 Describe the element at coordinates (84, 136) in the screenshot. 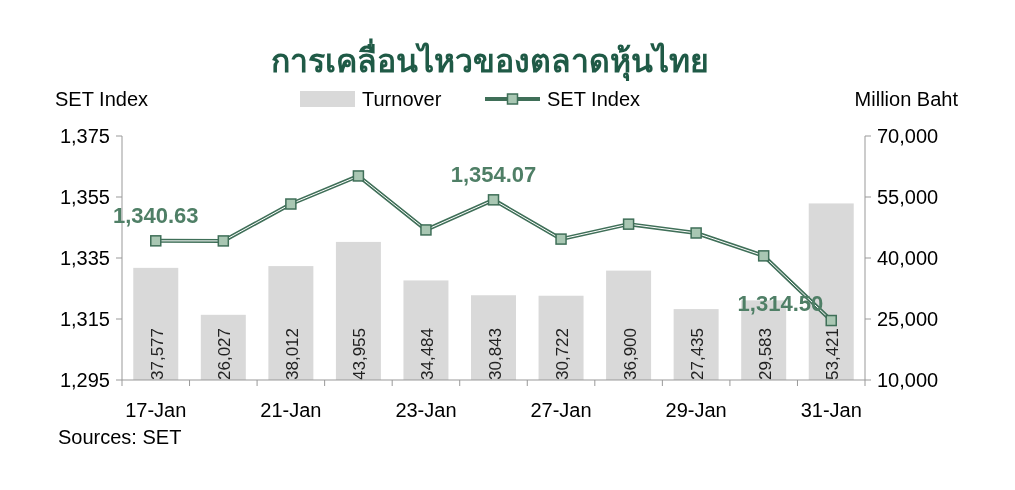

I see `y-tick-label: 1,375` at that location.